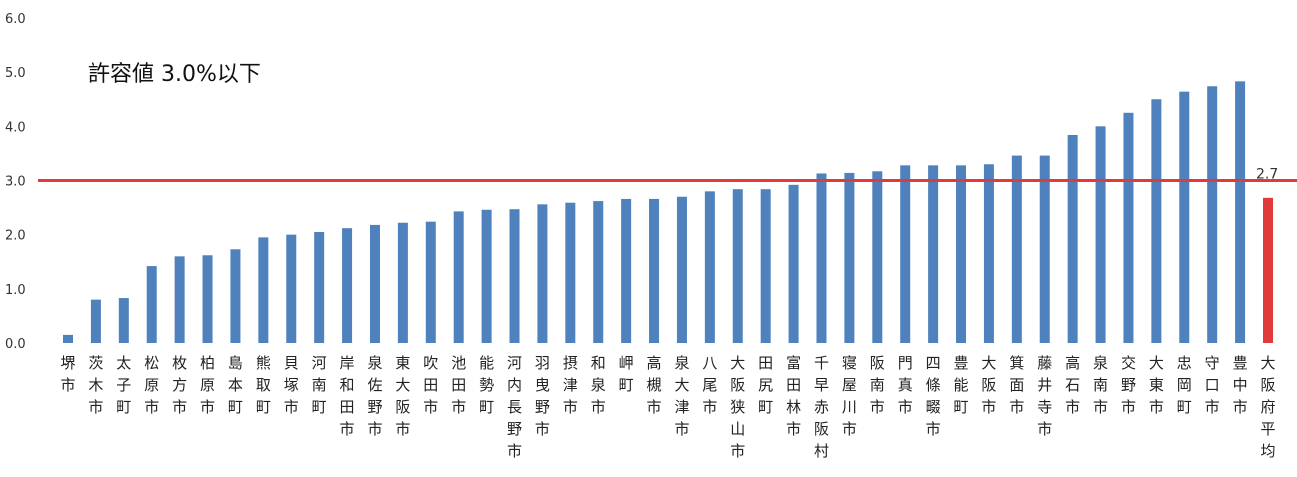 The width and height of the screenshot is (1297, 477). What do you see at coordinates (849, 396) in the screenshot?
I see `category-label: 寝屋川市` at bounding box center [849, 396].